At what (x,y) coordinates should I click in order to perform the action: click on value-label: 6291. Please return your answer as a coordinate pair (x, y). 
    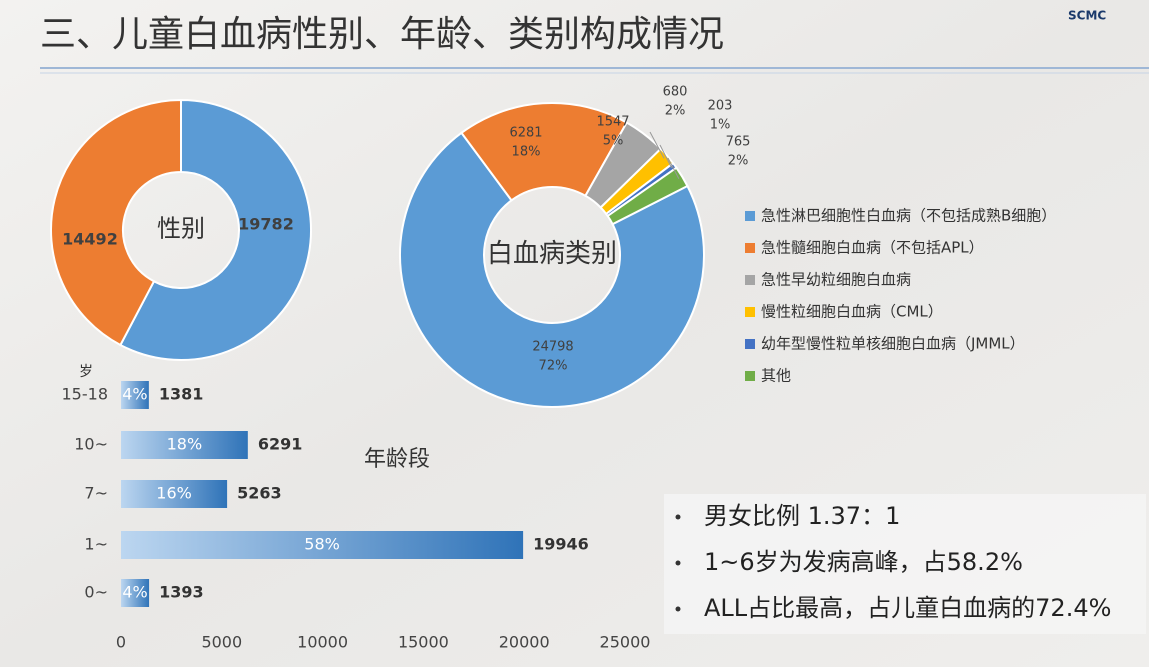
    Looking at the image, I should click on (280, 444).